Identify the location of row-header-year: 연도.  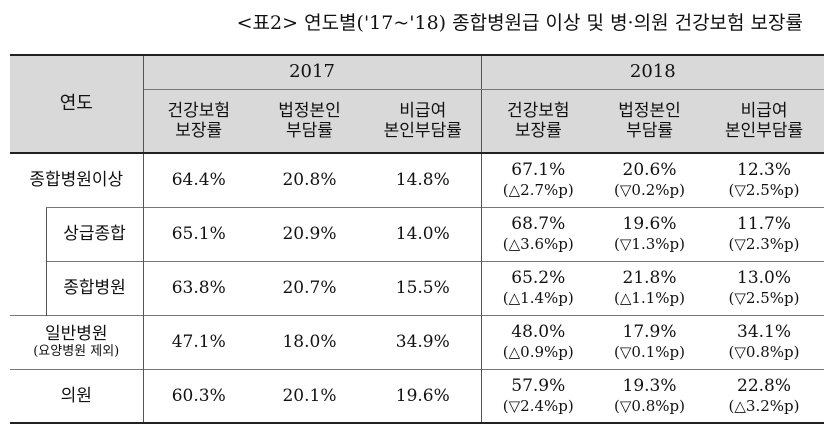
(77, 103).